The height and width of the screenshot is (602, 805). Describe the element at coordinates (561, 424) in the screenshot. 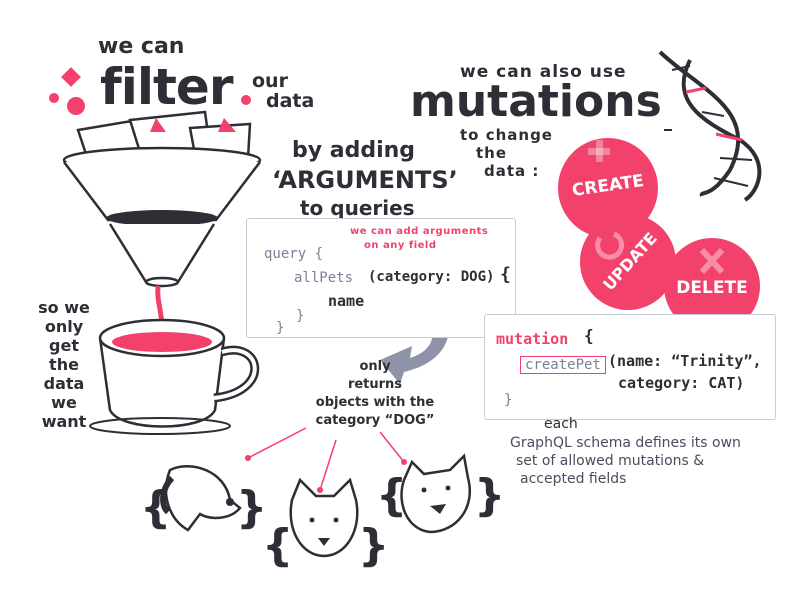

I see `each-label: each` at that location.